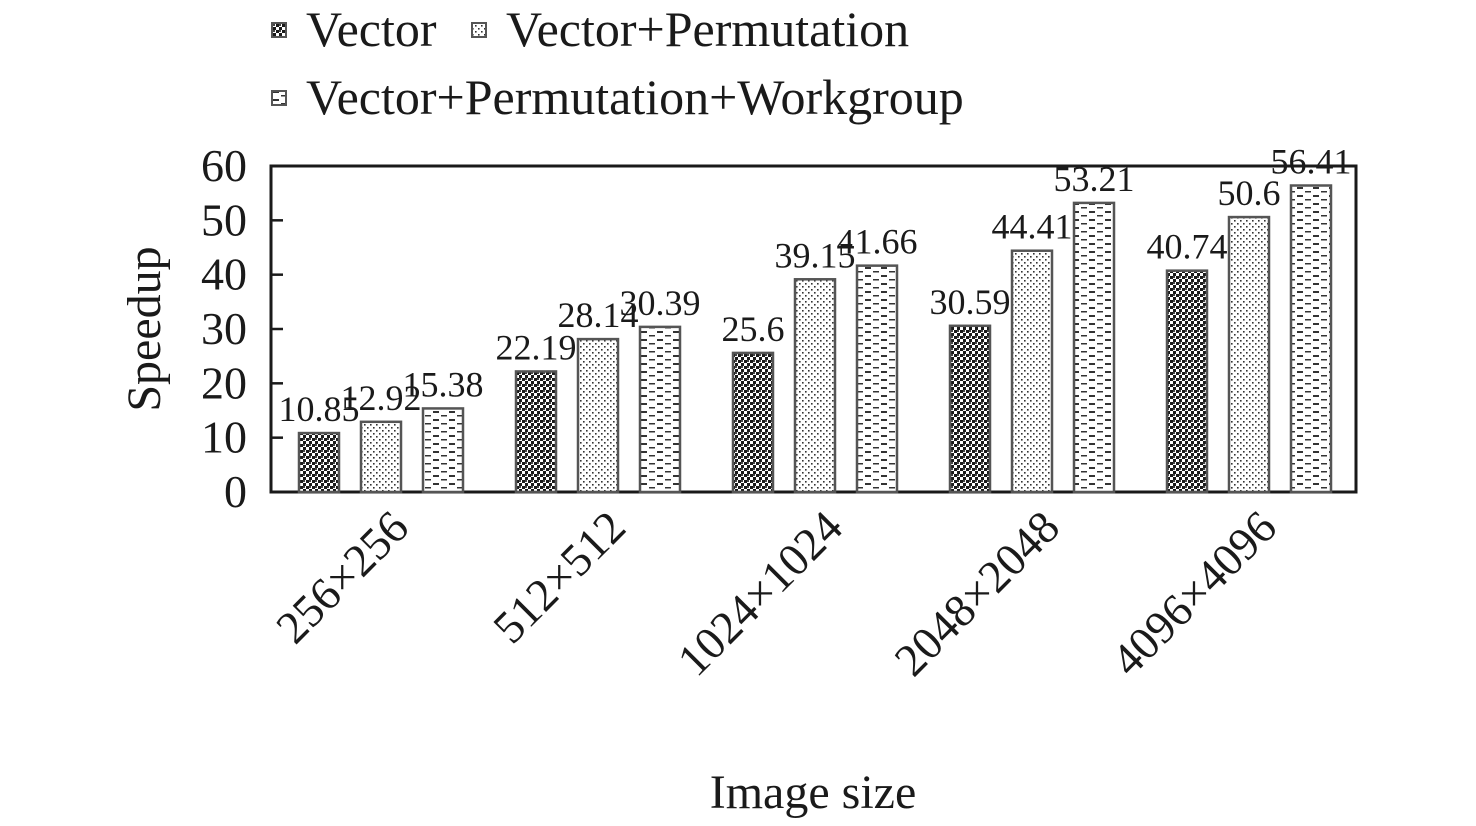 The width and height of the screenshot is (1476, 826). I want to click on legend-entry: Vector+Permutation, so click(707, 29).